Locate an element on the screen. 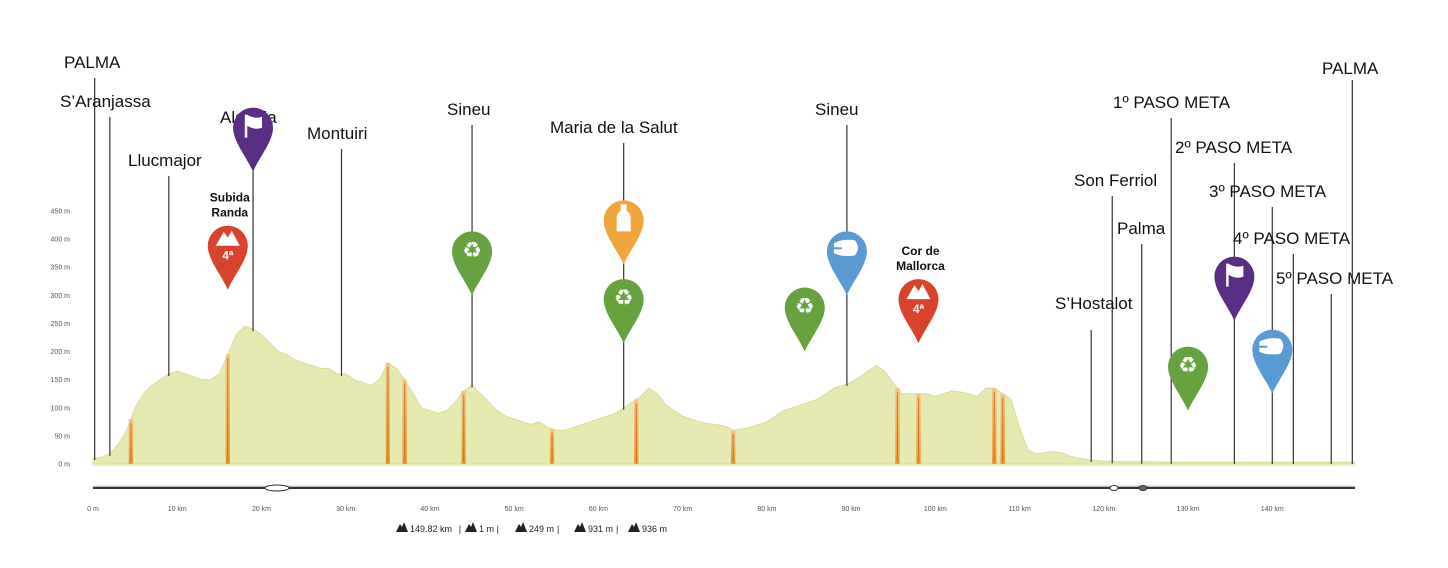 This screenshot has height=568, width=1448. feed-pin is located at coordinates (623, 232).